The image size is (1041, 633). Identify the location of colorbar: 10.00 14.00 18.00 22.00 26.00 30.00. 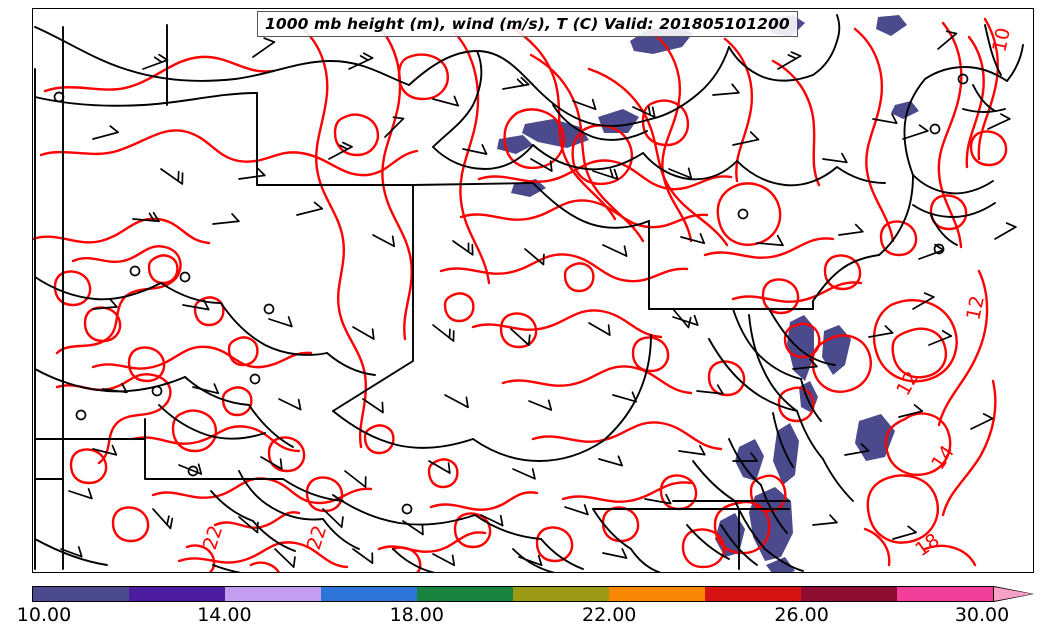
(525, 605).